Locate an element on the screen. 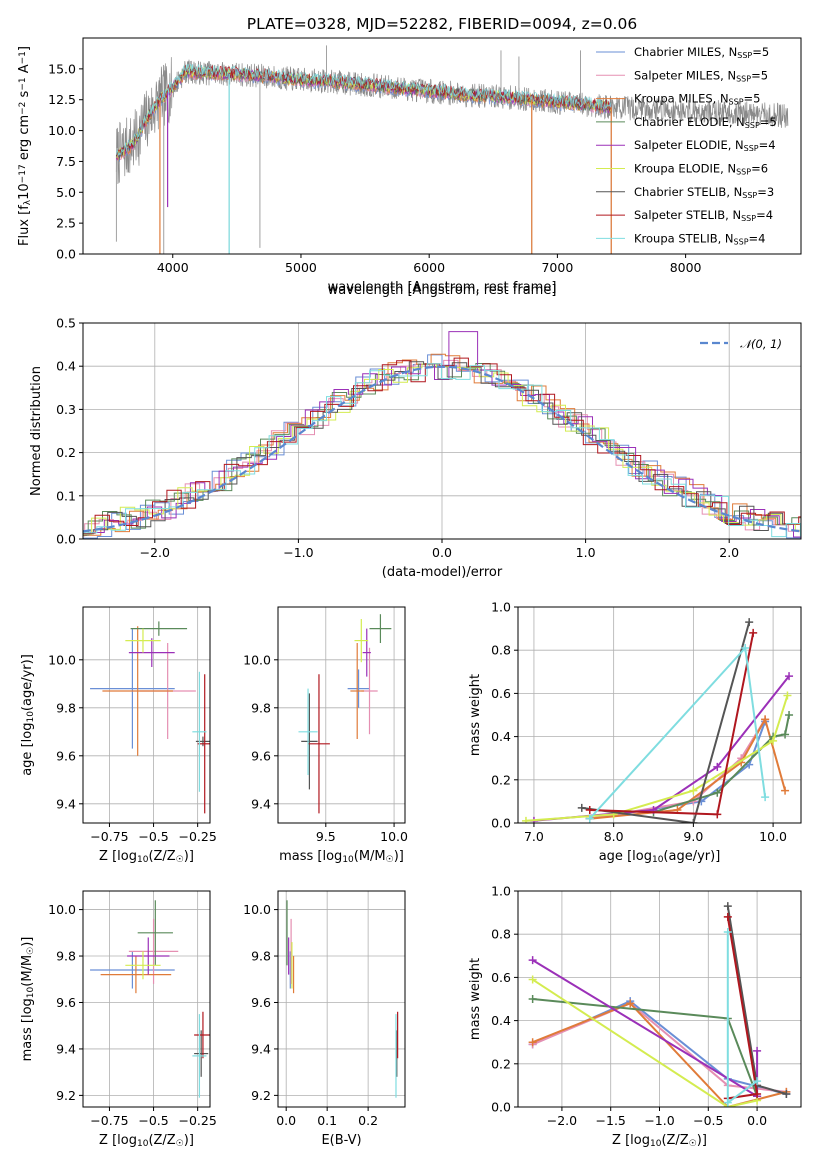 The image size is (819, 1170). axis-label-x: E(B-V) is located at coordinates (341, 1140).